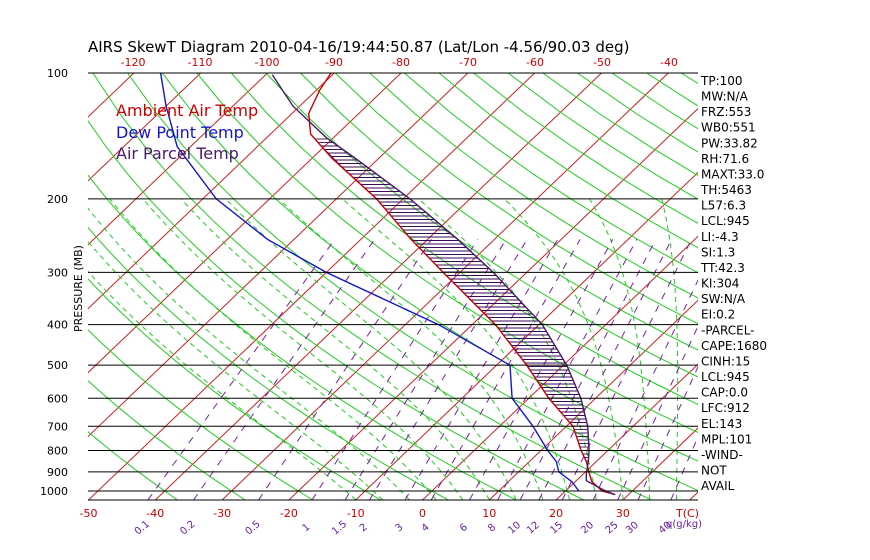 This screenshot has height=560, width=870. Describe the element at coordinates (632, 528) in the screenshot. I see `mixing-ratio-tick-label: 30` at that location.